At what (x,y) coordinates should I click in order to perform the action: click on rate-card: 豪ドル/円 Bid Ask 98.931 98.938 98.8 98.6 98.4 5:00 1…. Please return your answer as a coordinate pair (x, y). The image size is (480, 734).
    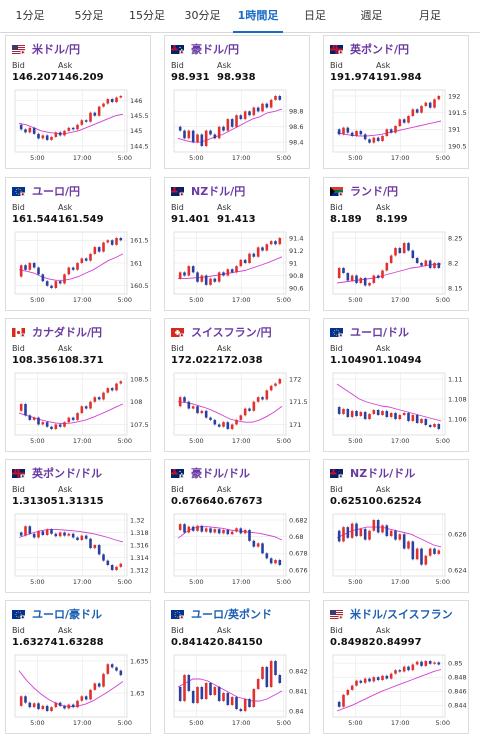
    Looking at the image, I should click on (237, 102).